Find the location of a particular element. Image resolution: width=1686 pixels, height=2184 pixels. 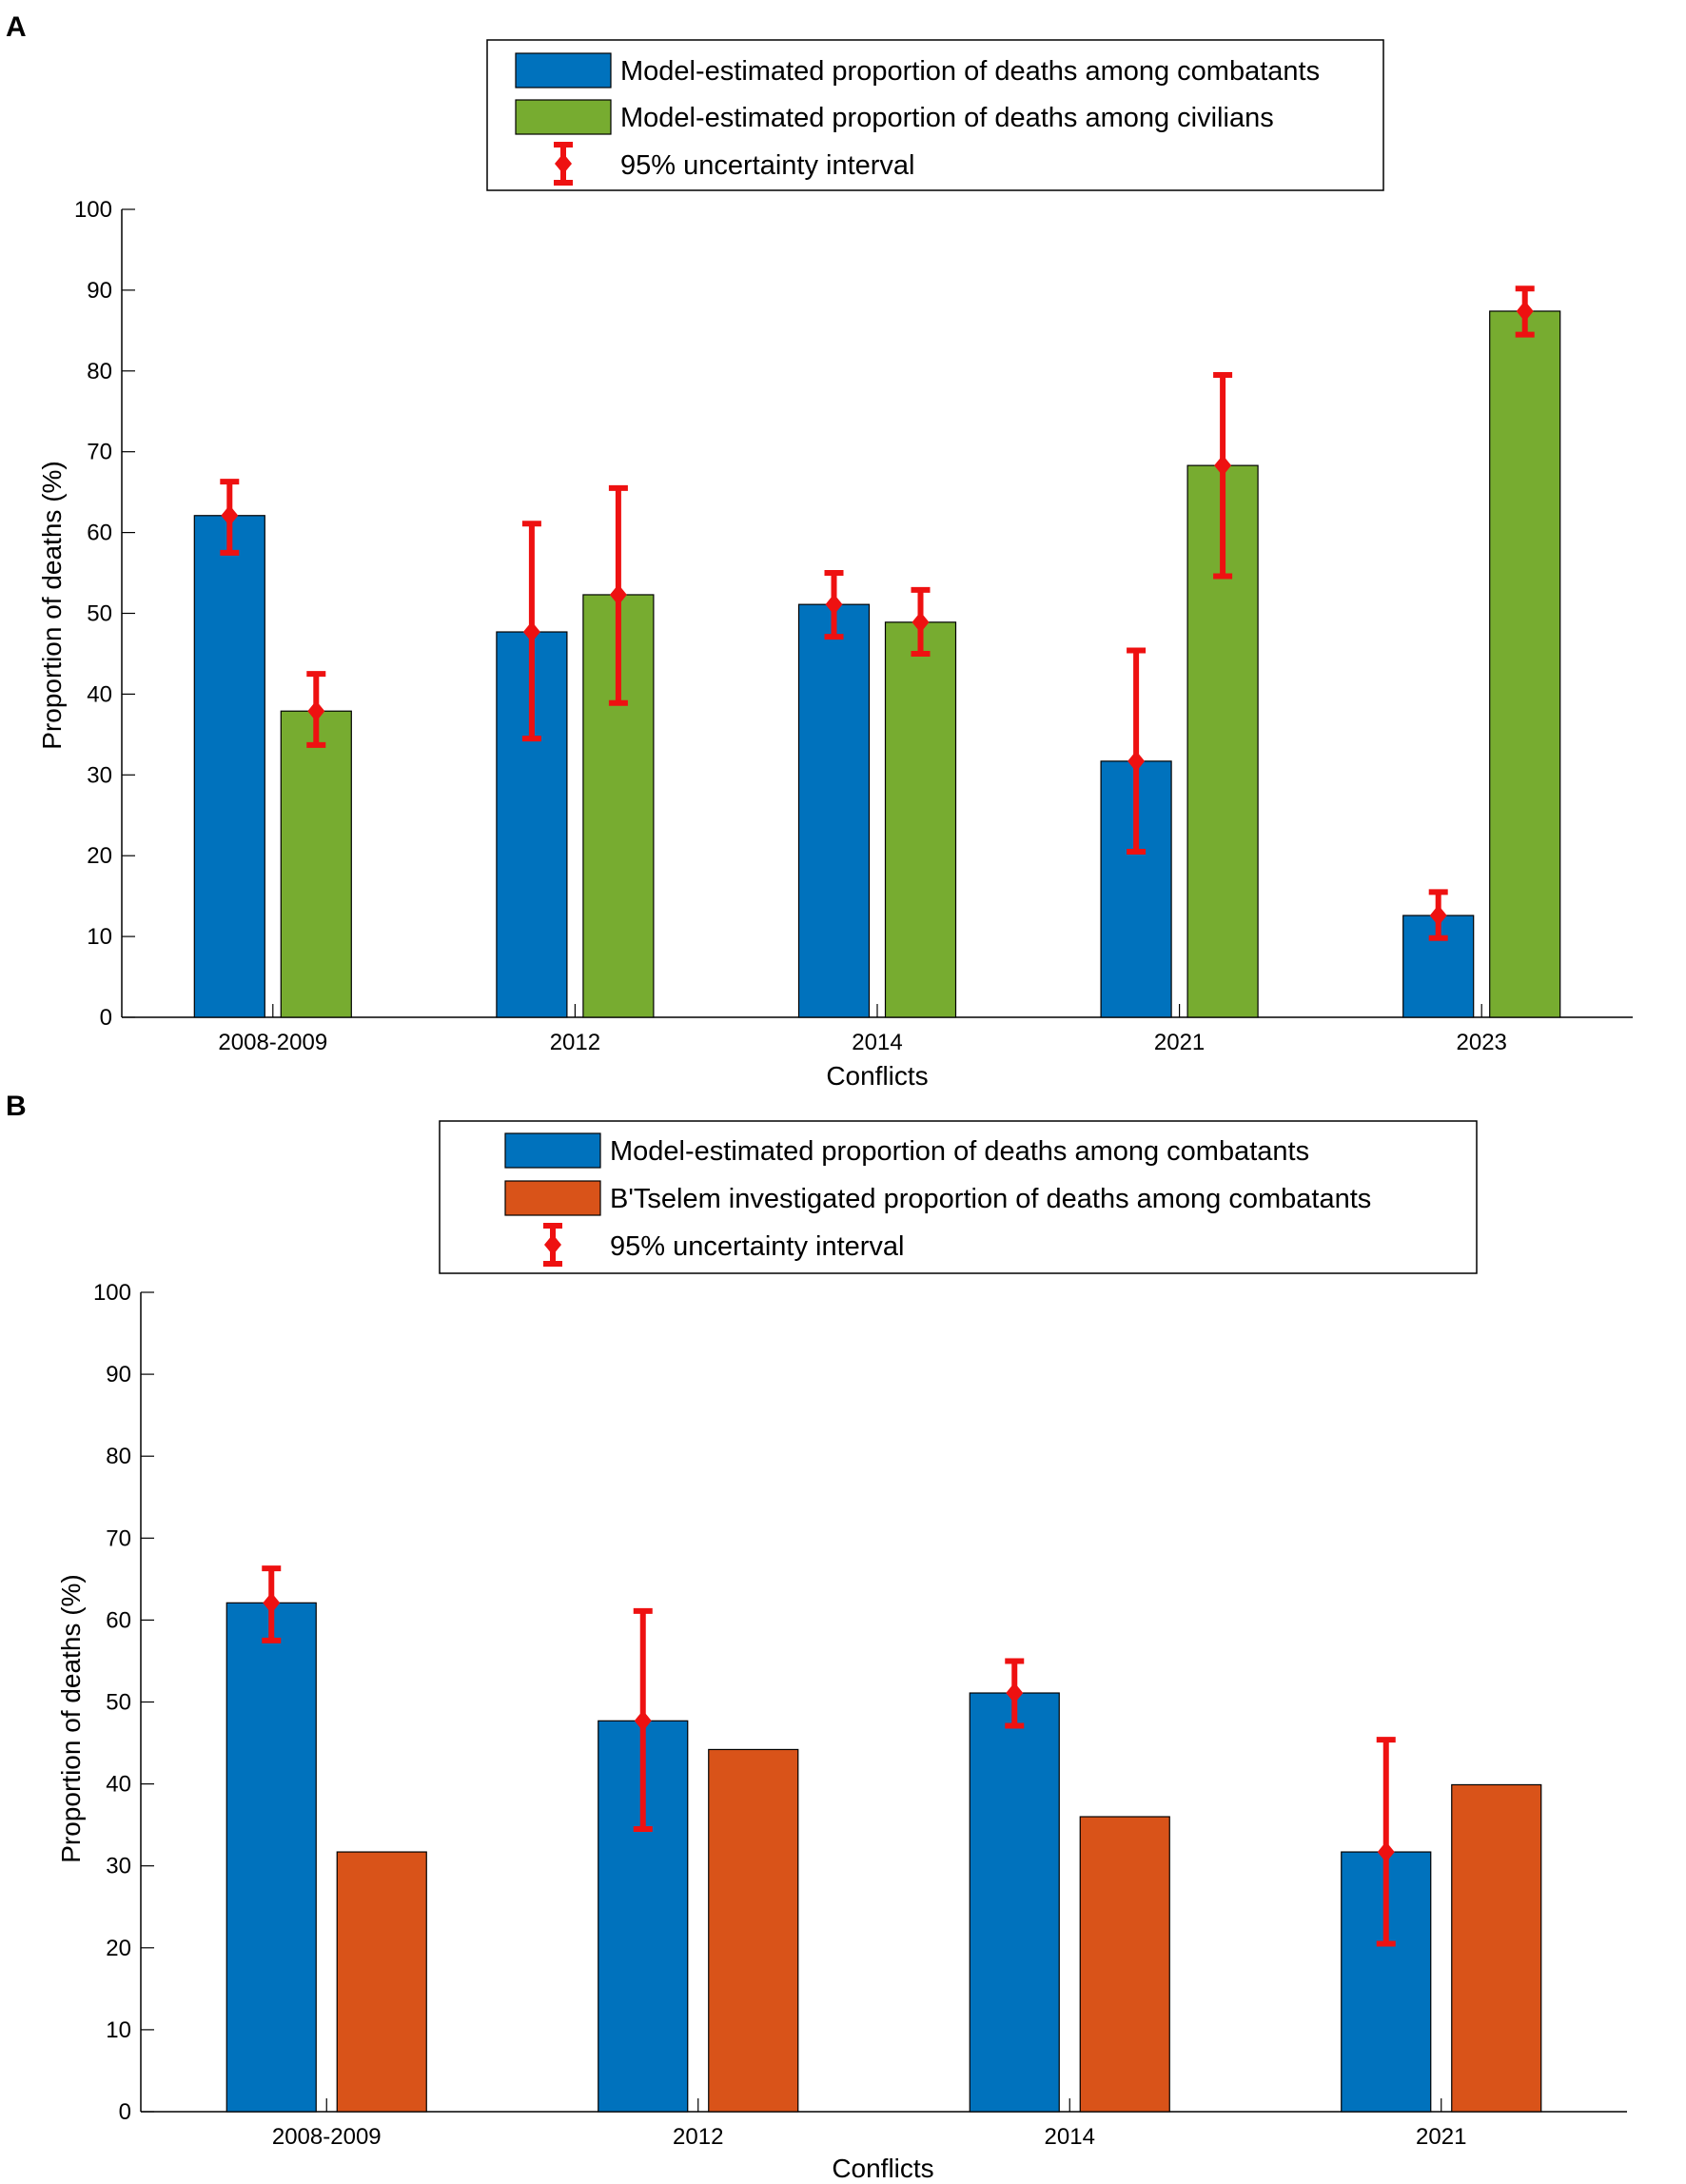

errorbar-civilians-2023-marker is located at coordinates (1525, 311).